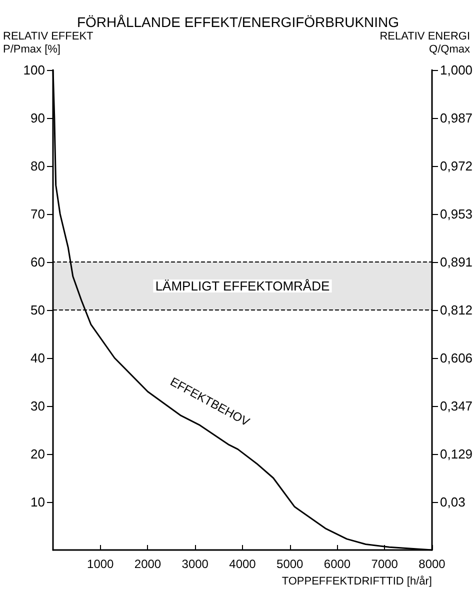 This screenshot has width=476, height=594. I want to click on chart-title: FÖRHÅLLANDE EFFEKT/ENERGIFÖRBRUKNING, so click(238, 22).